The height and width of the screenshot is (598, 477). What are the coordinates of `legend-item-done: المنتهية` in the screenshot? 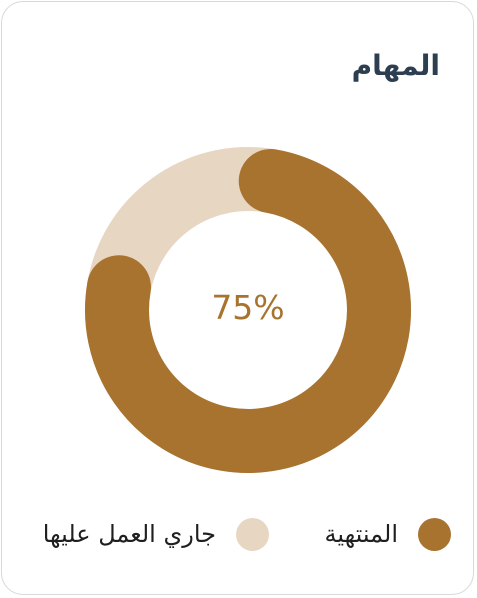 It's located at (387, 534).